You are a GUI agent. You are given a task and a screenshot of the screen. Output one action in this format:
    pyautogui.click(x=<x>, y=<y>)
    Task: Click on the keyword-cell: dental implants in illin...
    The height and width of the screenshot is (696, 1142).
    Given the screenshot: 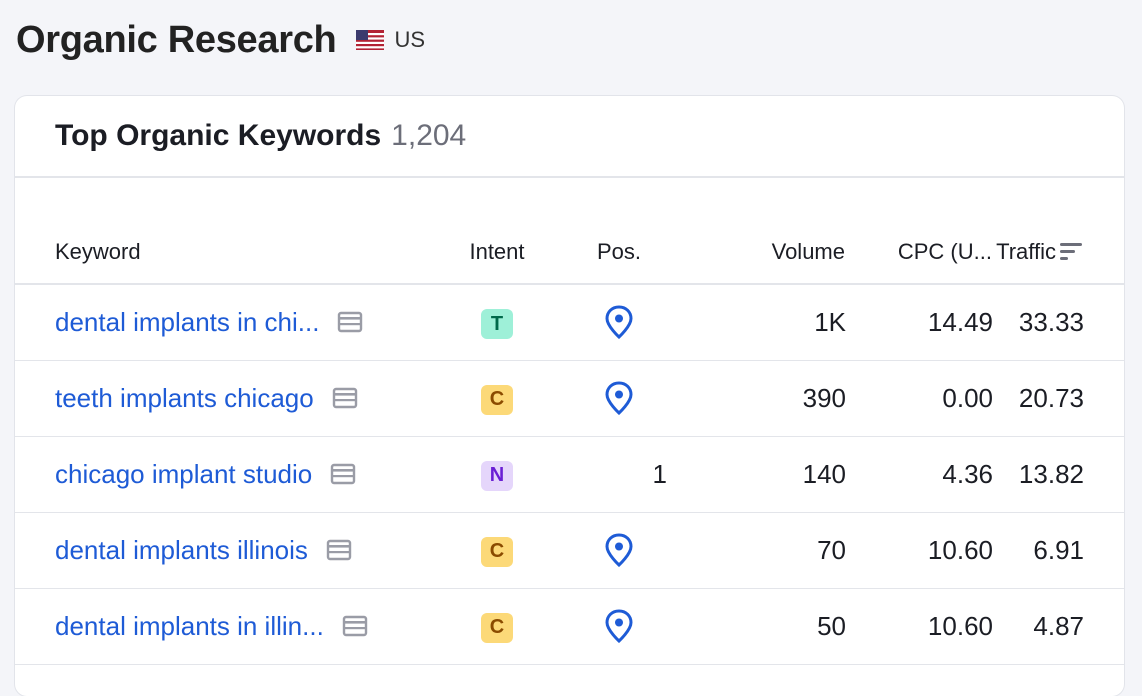 What is the action you would take?
    pyautogui.click(x=225, y=626)
    